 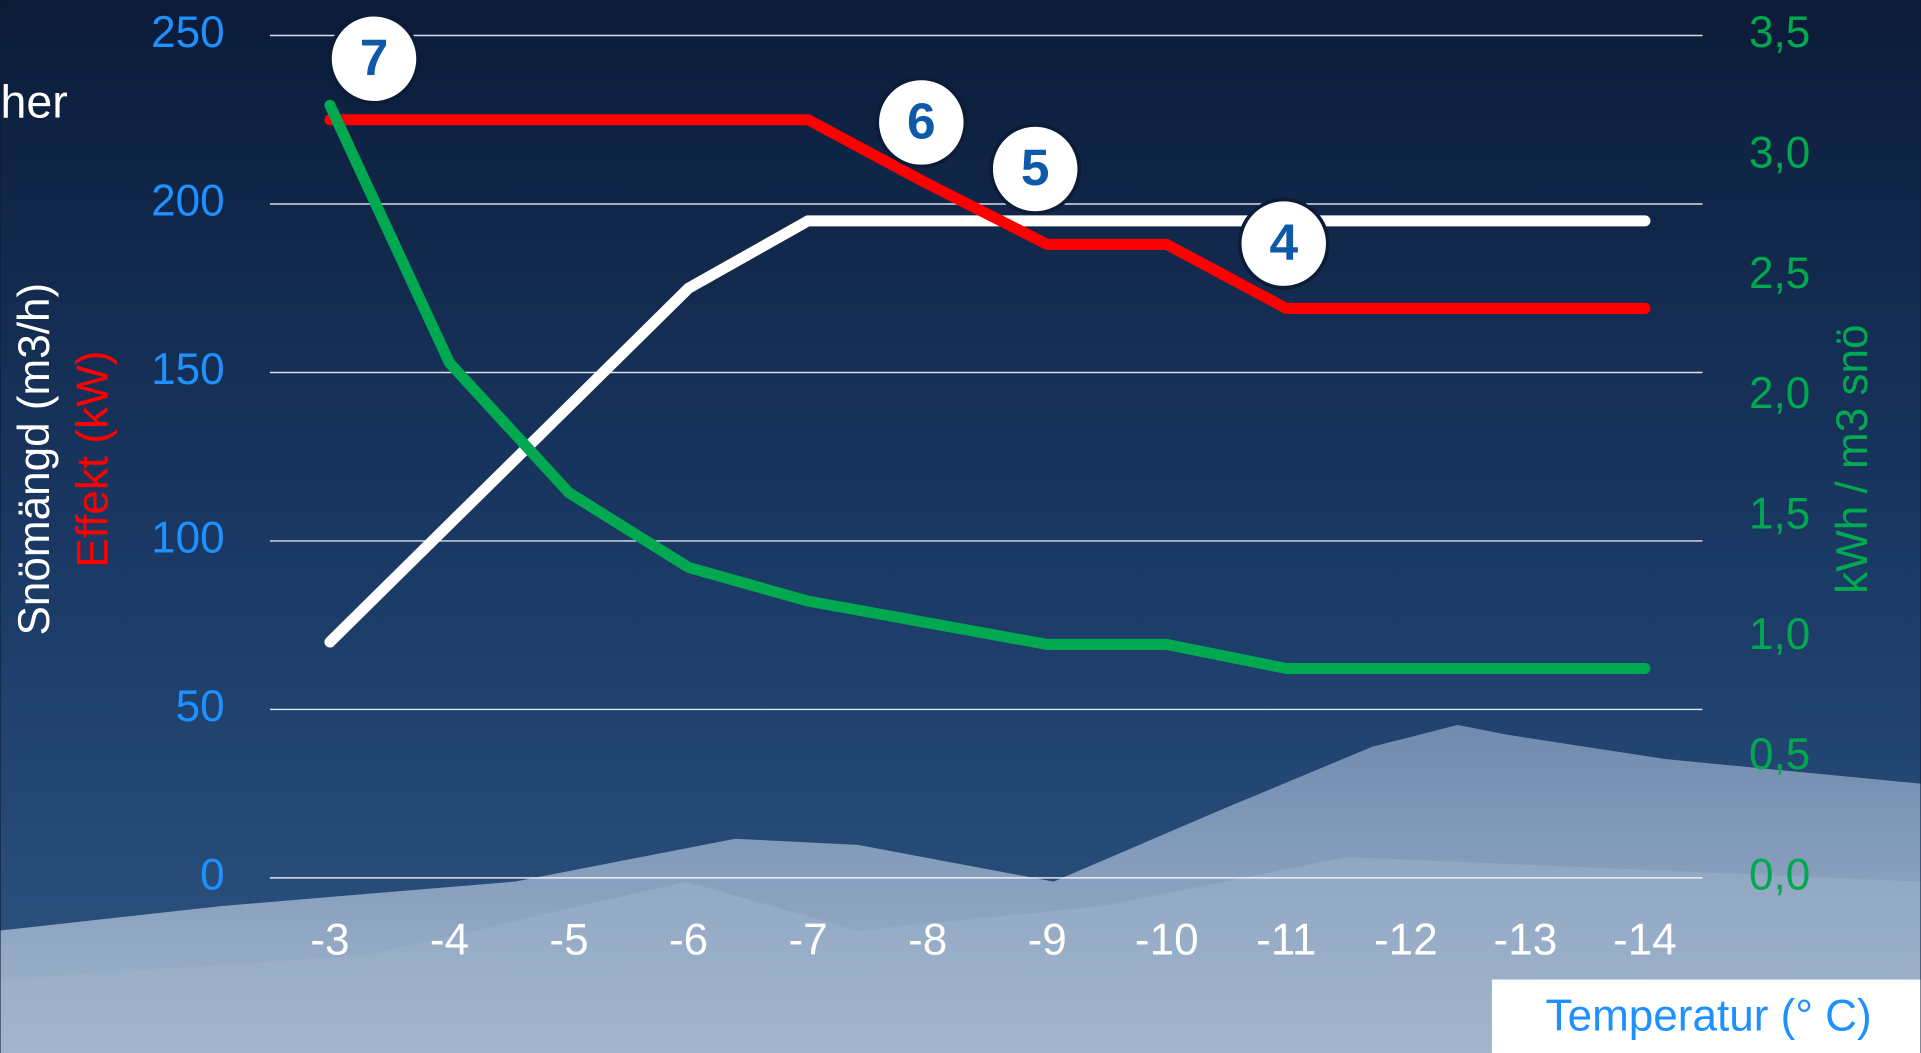 What do you see at coordinates (927, 939) in the screenshot?
I see `x-tick-label: -8` at bounding box center [927, 939].